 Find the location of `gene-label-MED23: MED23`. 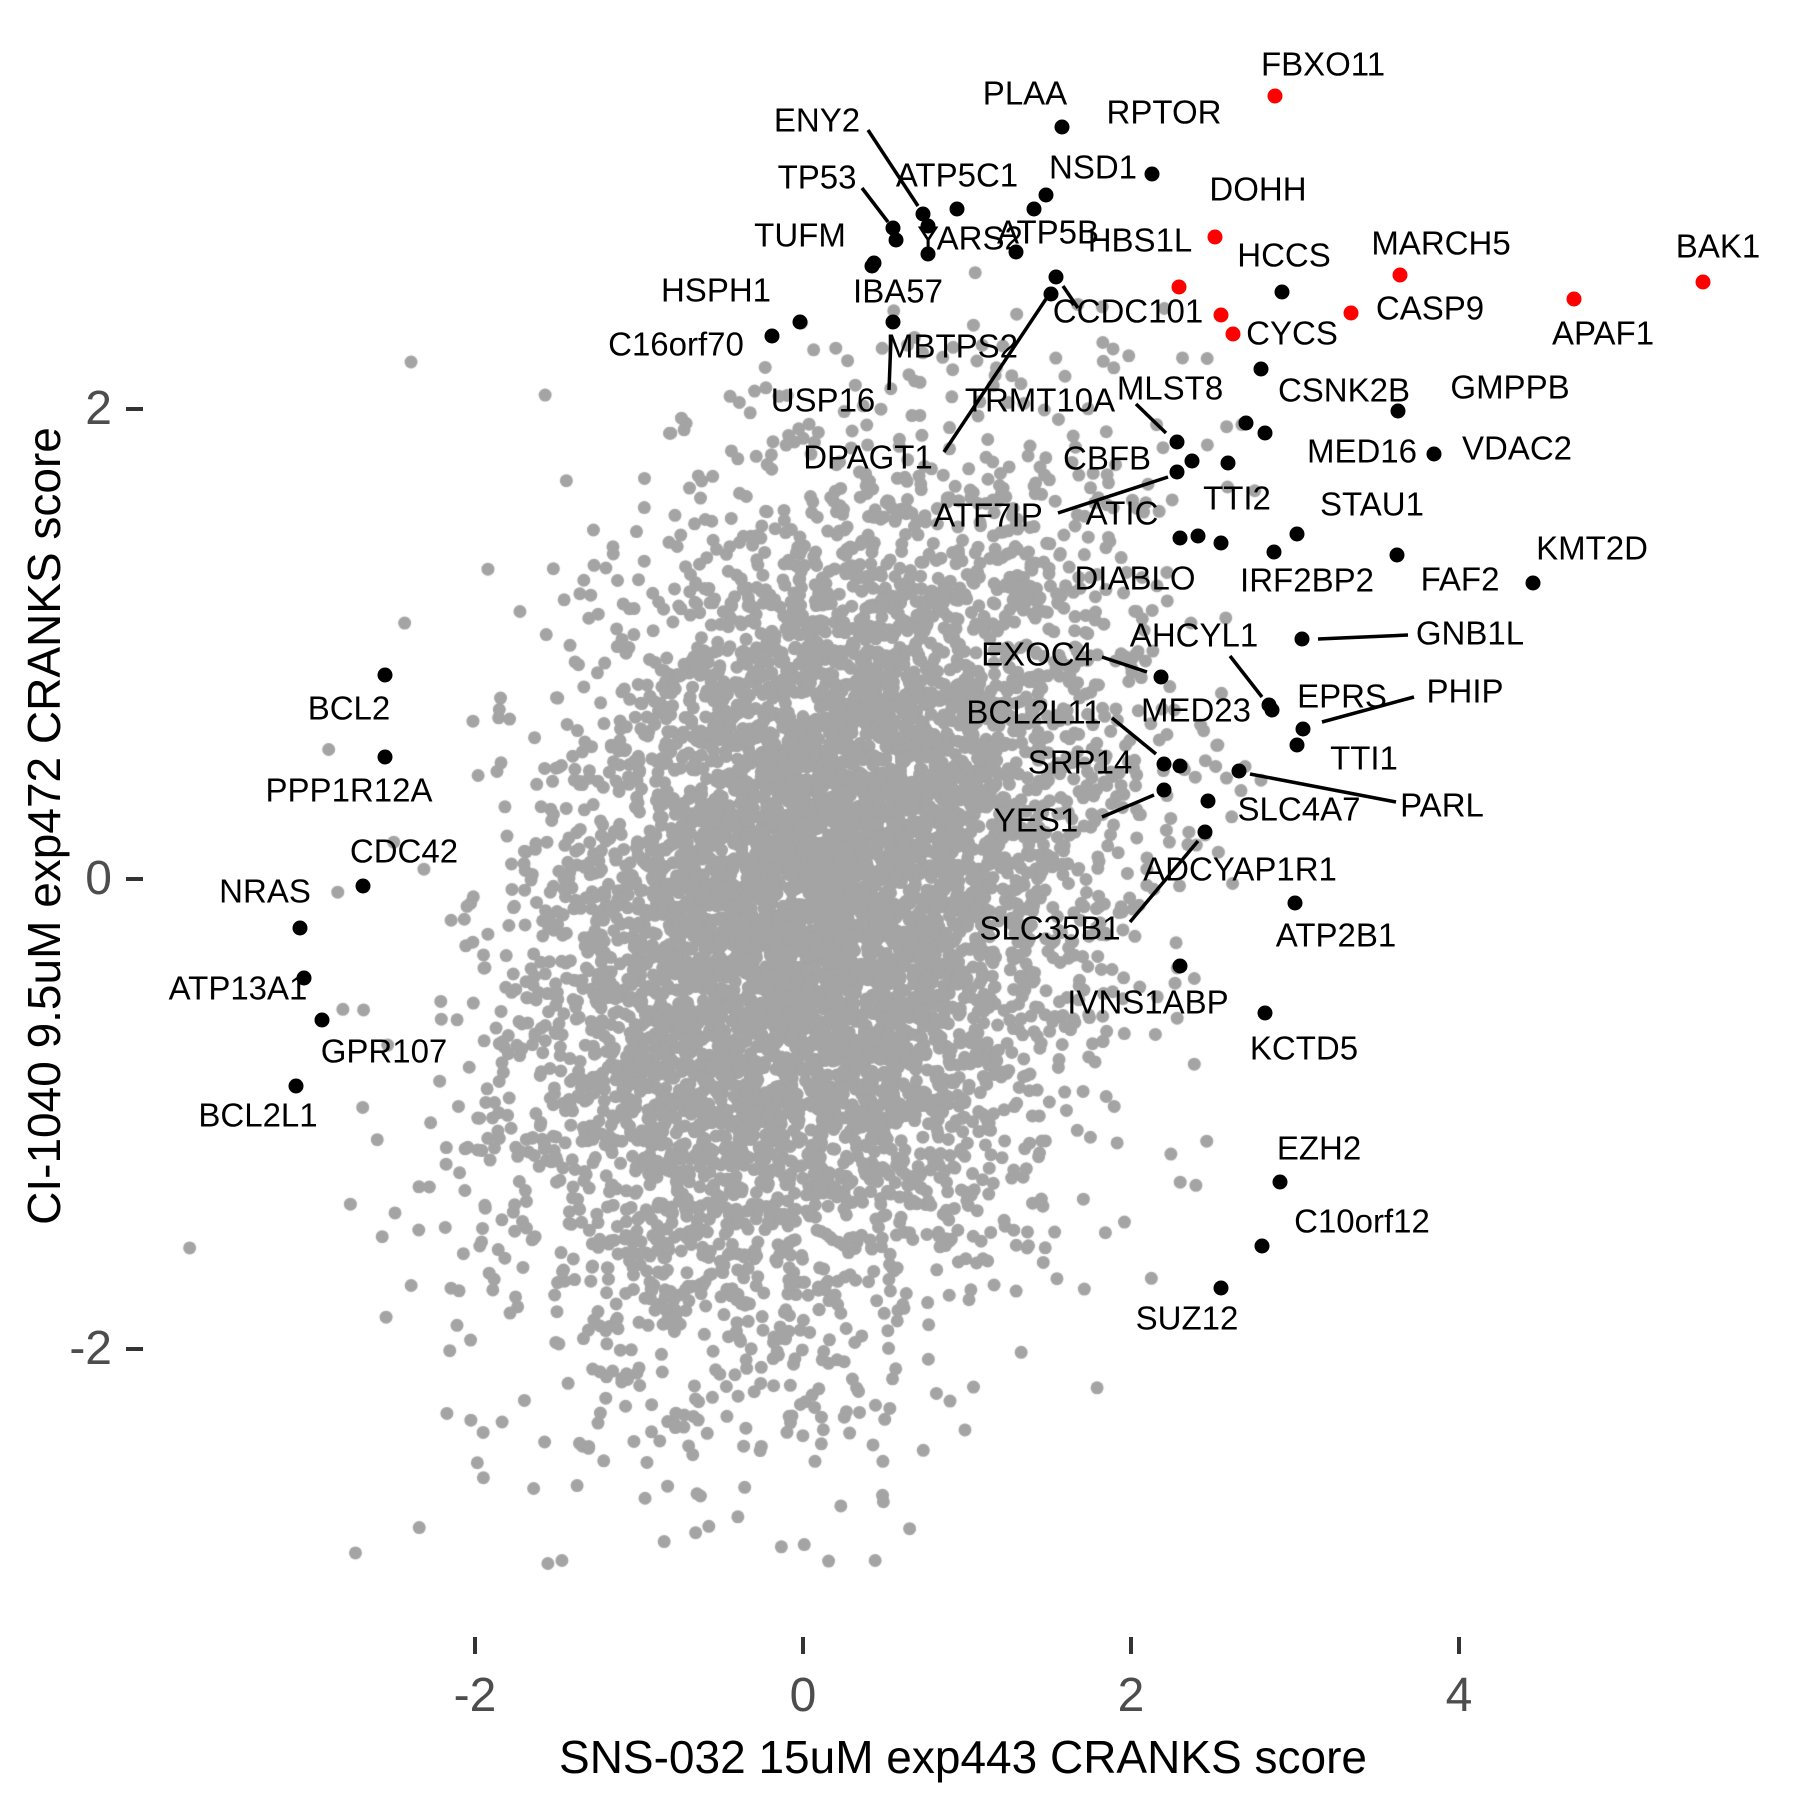

gene-label-MED23: MED23 is located at coordinates (1196, 710).